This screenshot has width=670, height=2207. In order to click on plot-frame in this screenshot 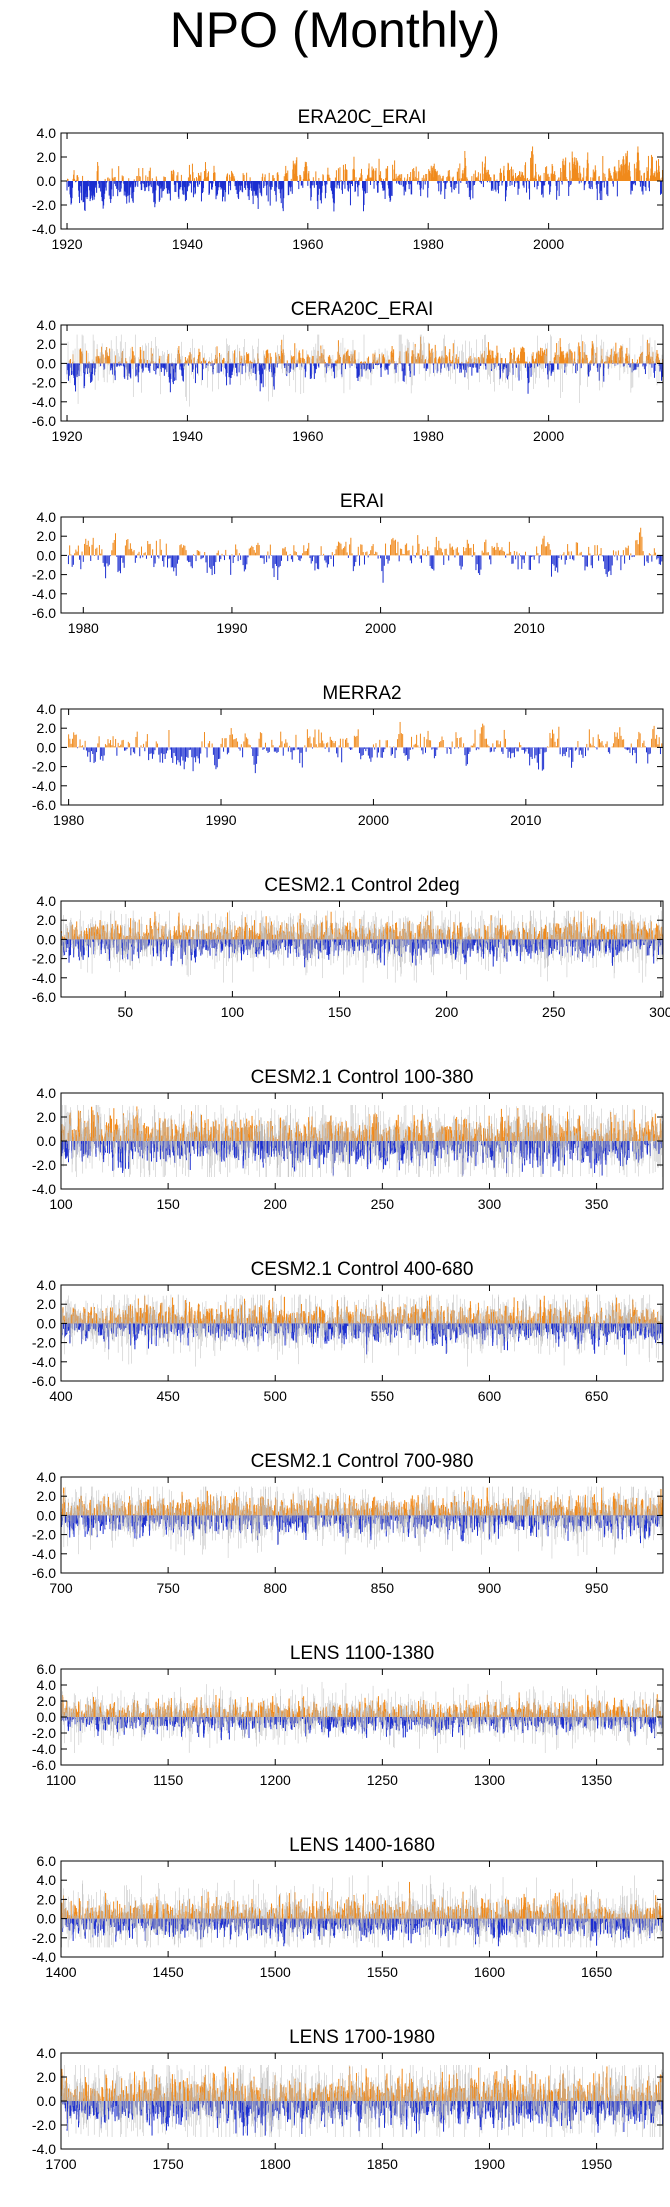, I will do `click(362, 565)`.